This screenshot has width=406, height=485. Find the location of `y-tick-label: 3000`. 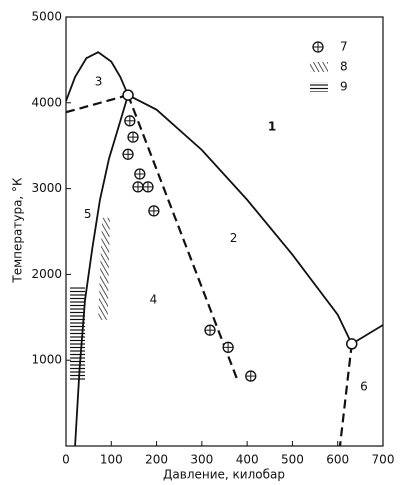

y-tick-label: 3000 is located at coordinates (46, 188).